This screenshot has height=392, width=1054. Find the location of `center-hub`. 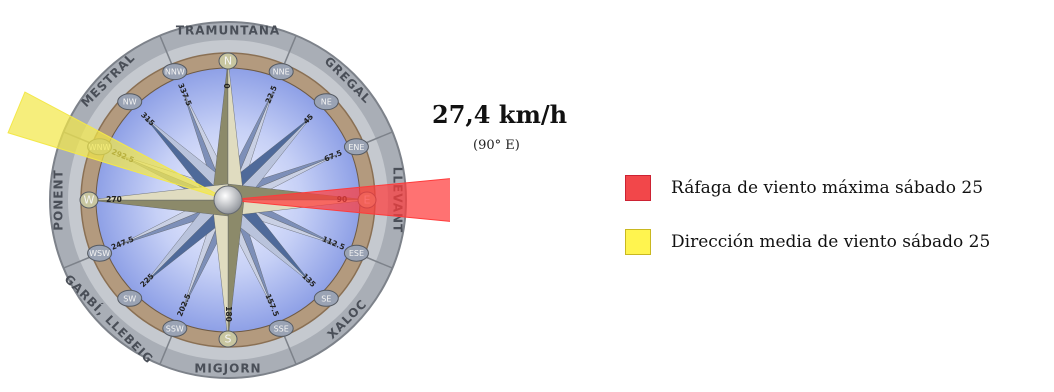

center-hub is located at coordinates (228, 200).